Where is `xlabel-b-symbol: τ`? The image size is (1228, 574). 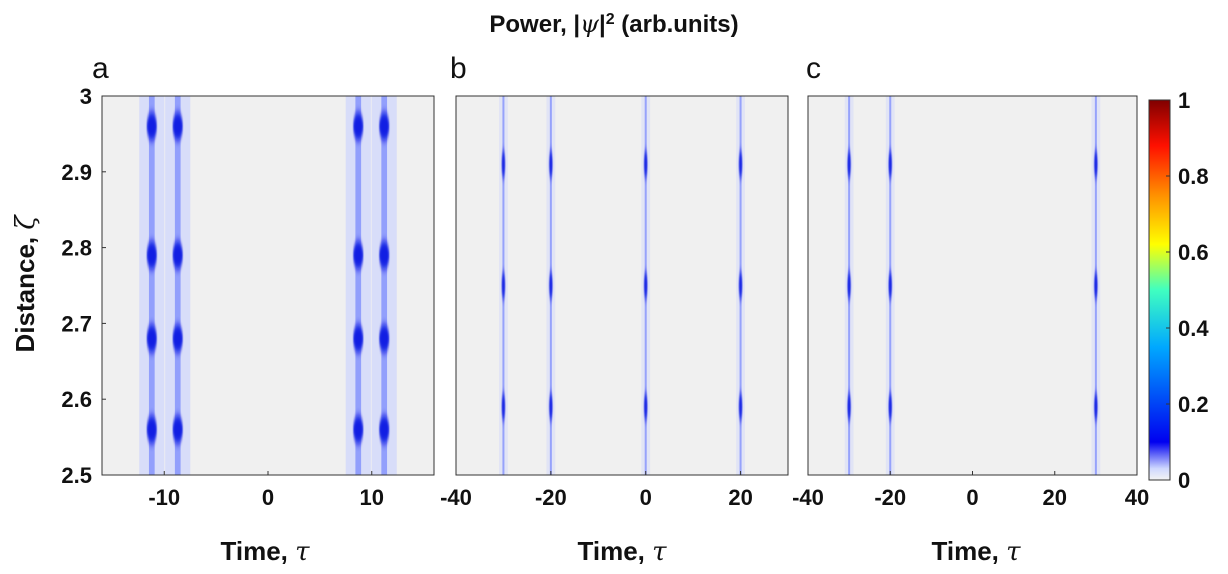 xlabel-b-symbol: τ is located at coordinates (659, 552).